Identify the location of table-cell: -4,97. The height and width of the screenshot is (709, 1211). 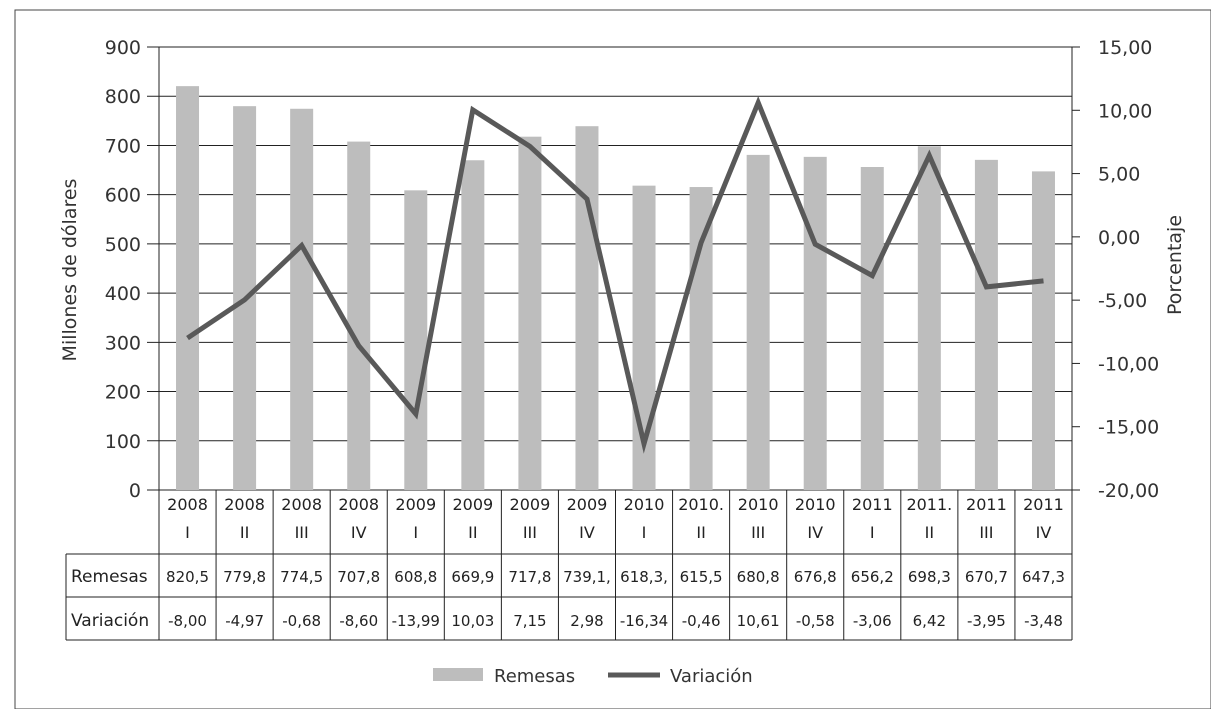
(244, 621).